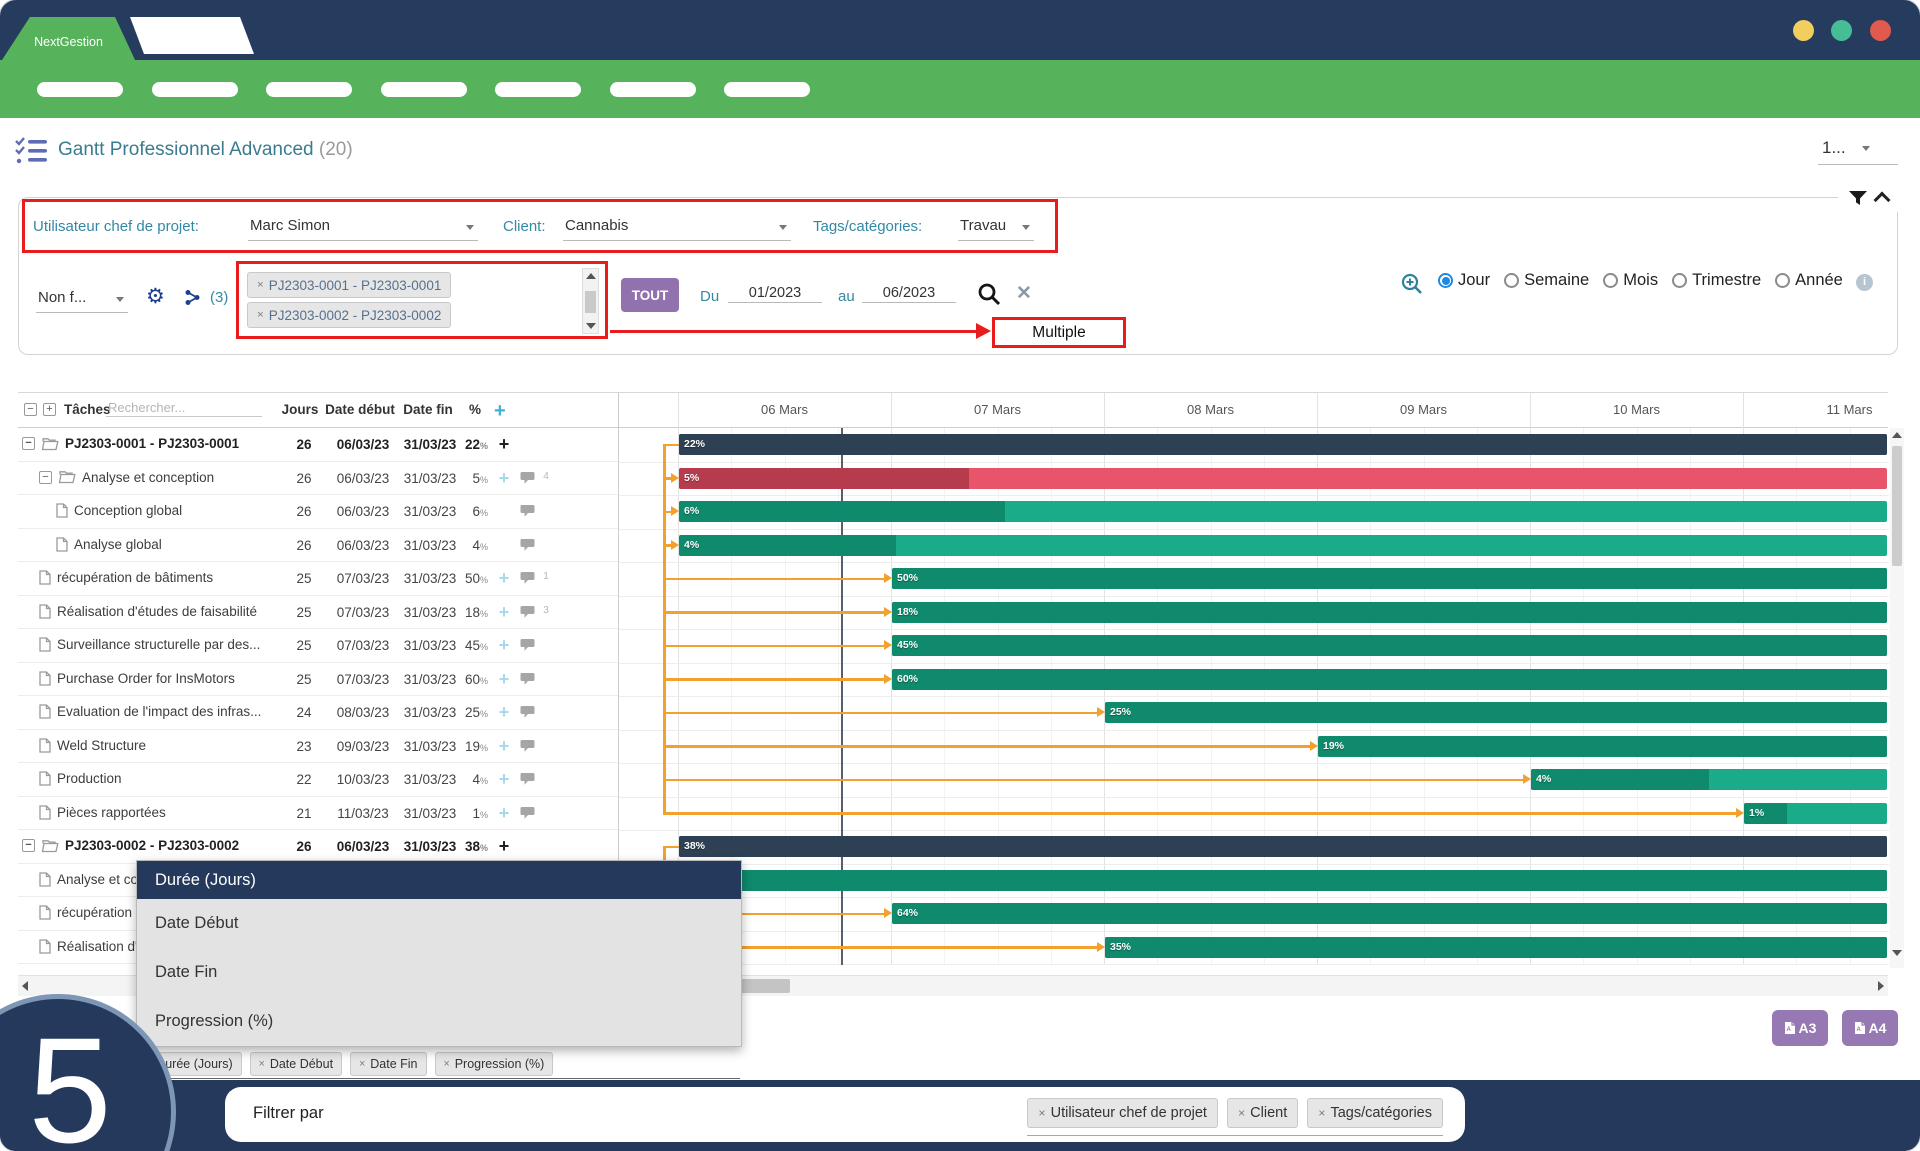  I want to click on table-row: Production 22 10/03/23 31/03/23 4% +, so click(318, 780).